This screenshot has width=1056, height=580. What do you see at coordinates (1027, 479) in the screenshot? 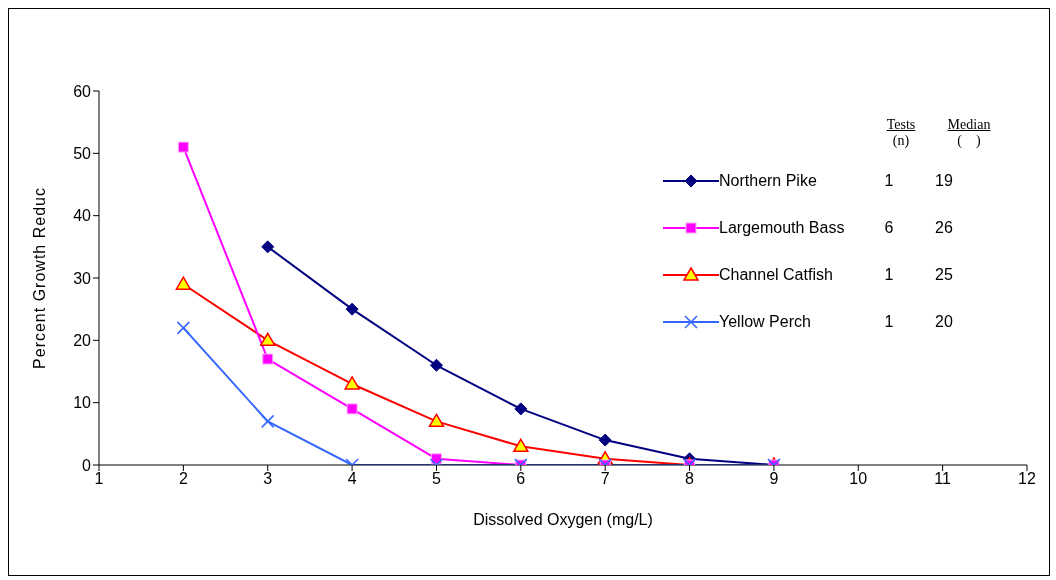
I see `x-tick-label: 12` at bounding box center [1027, 479].